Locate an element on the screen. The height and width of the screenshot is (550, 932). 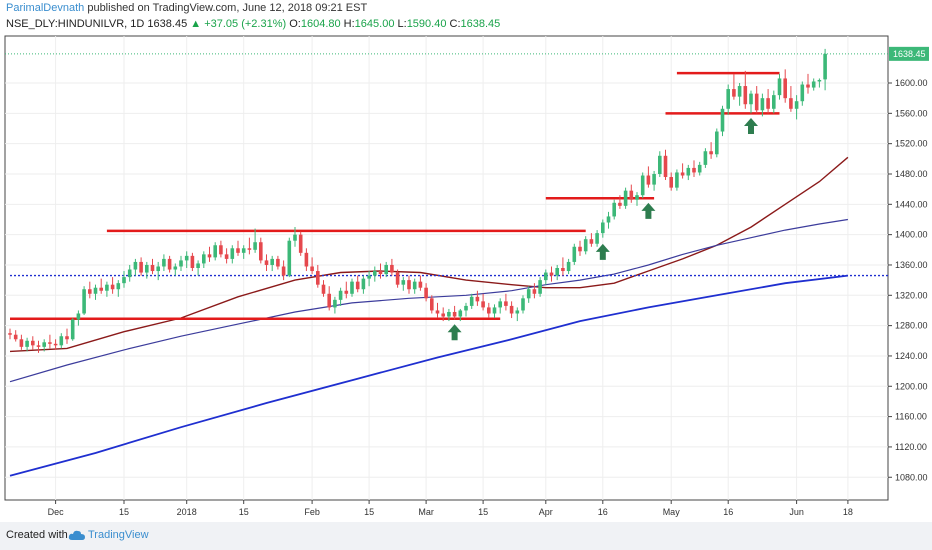
last-price-label: 1638.45 is located at coordinates (909, 54).